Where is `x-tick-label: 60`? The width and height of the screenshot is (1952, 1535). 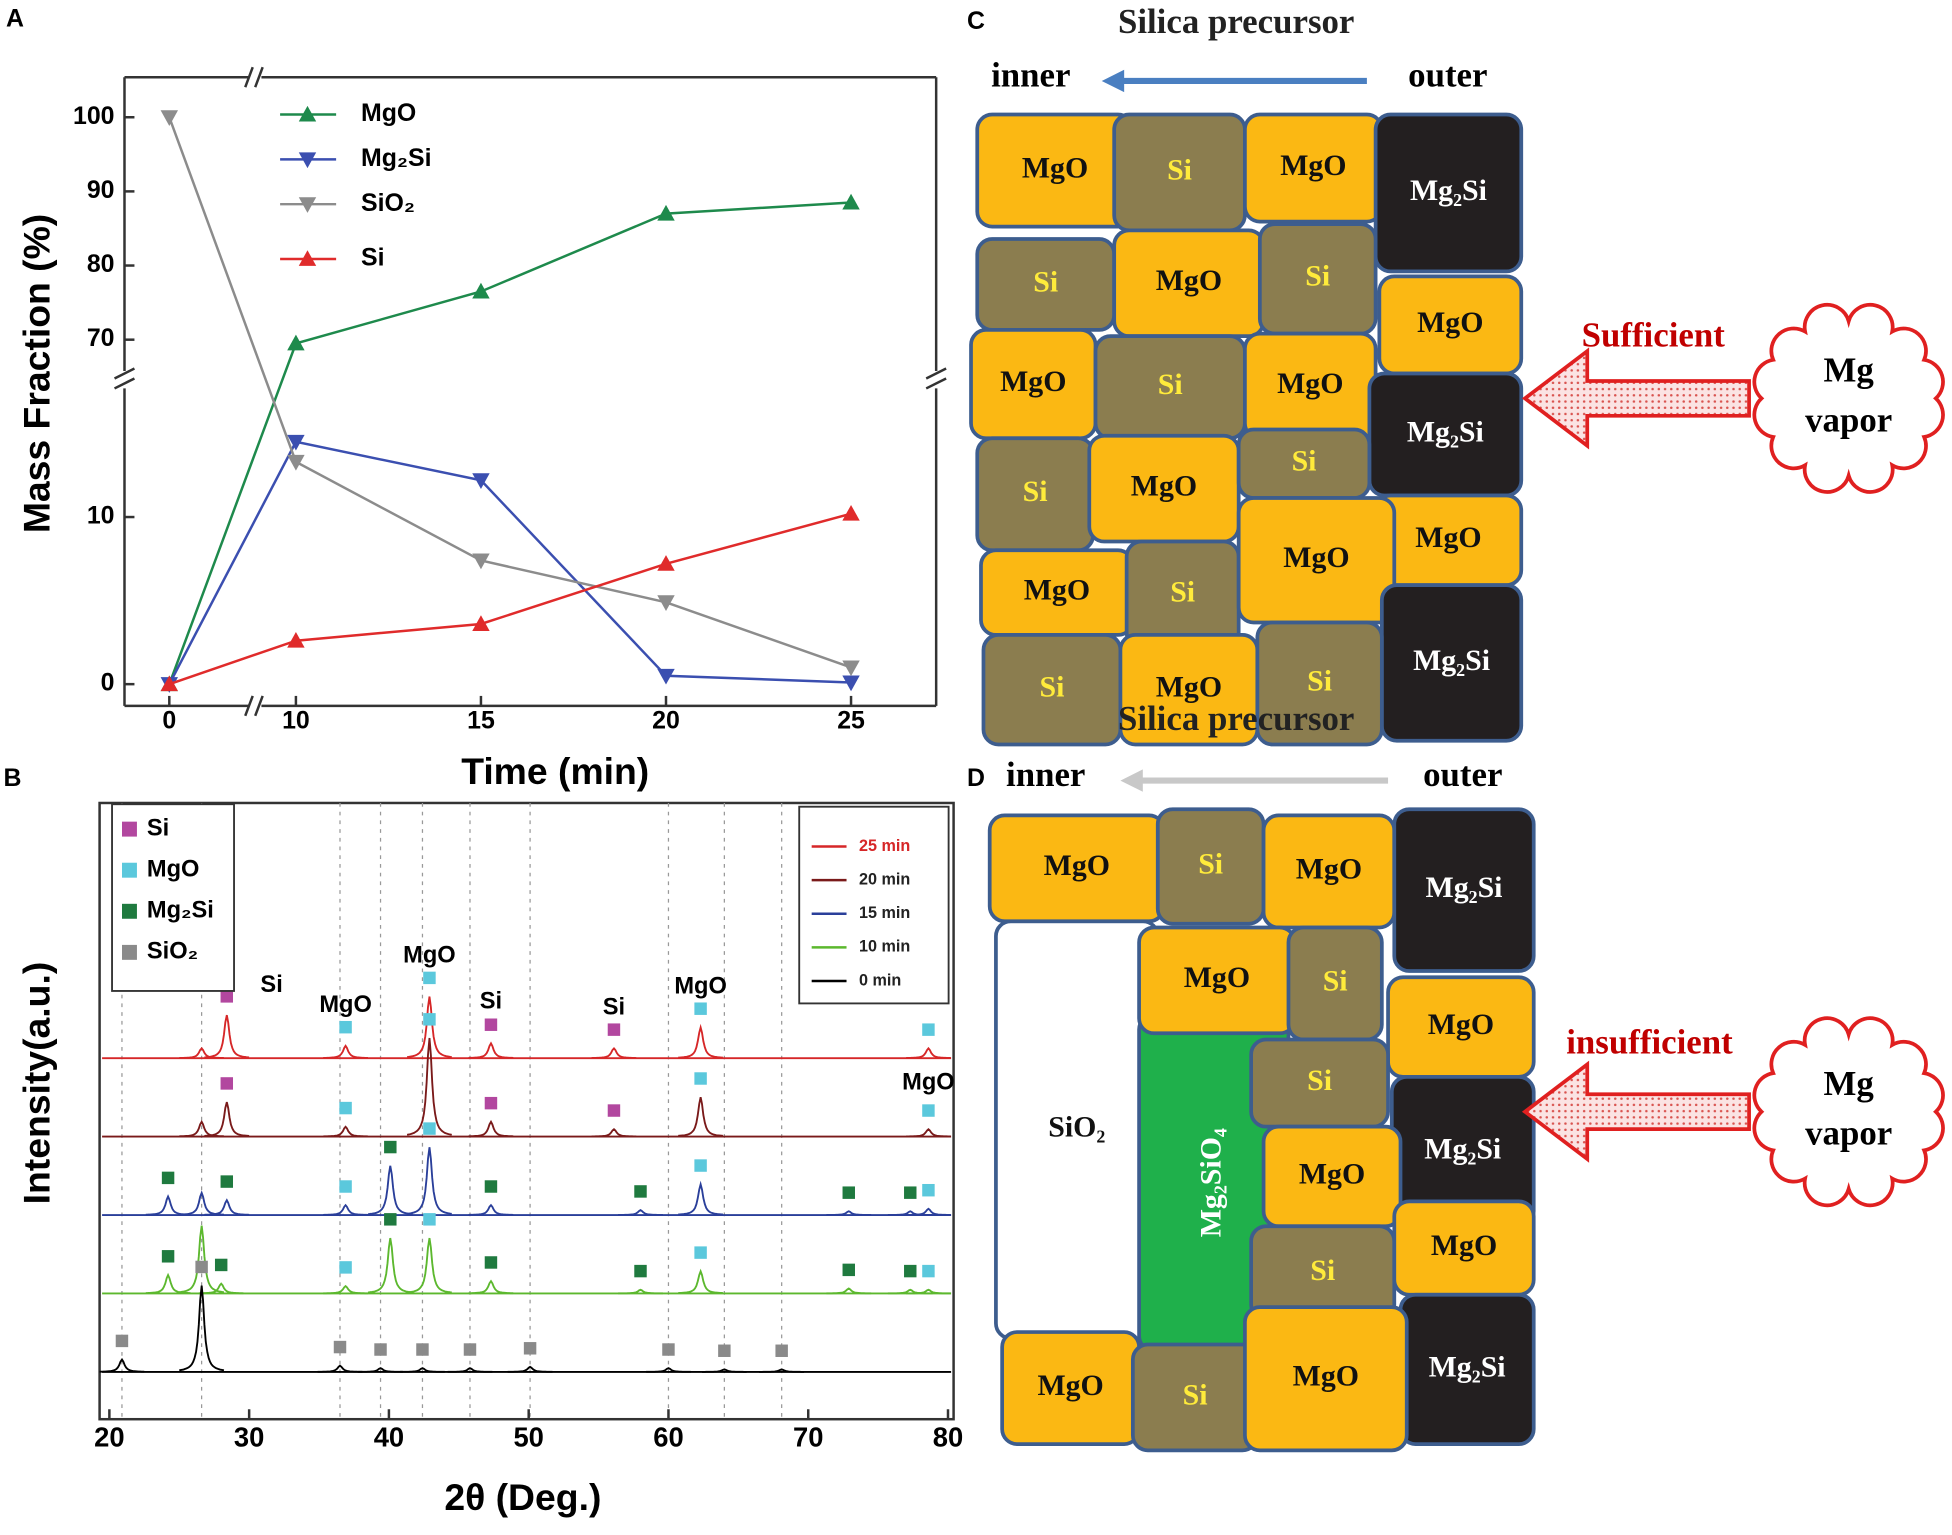 x-tick-label: 60 is located at coordinates (668, 1436).